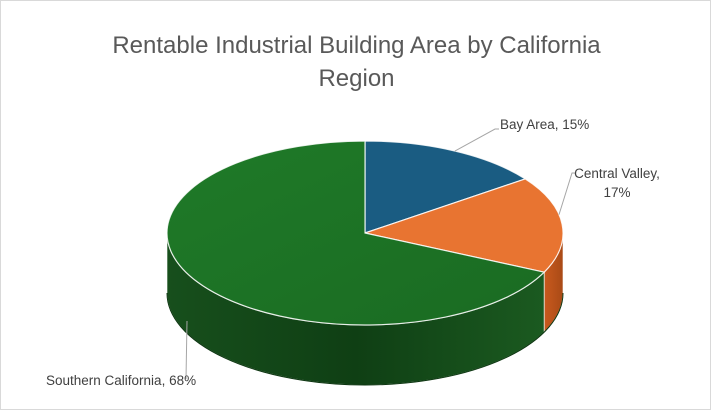 This screenshot has height=410, width=711. I want to click on leader-line-central-valley, so click(567, 193).